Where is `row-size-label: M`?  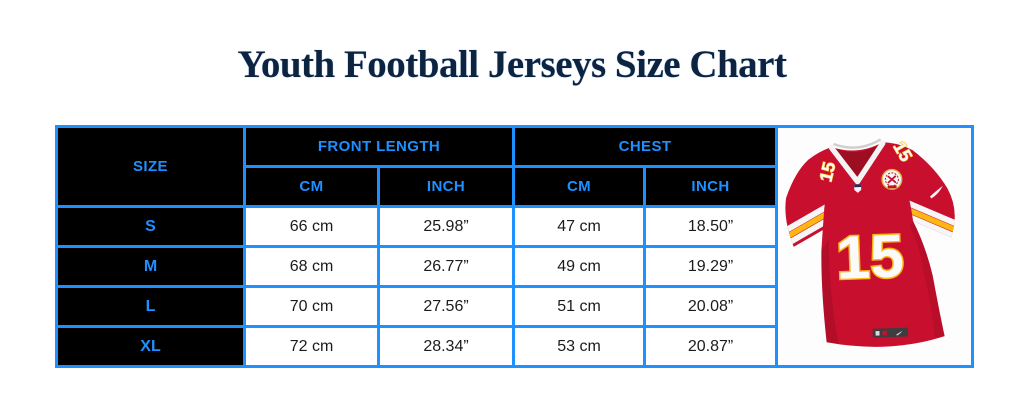
row-size-label: M is located at coordinates (150, 266).